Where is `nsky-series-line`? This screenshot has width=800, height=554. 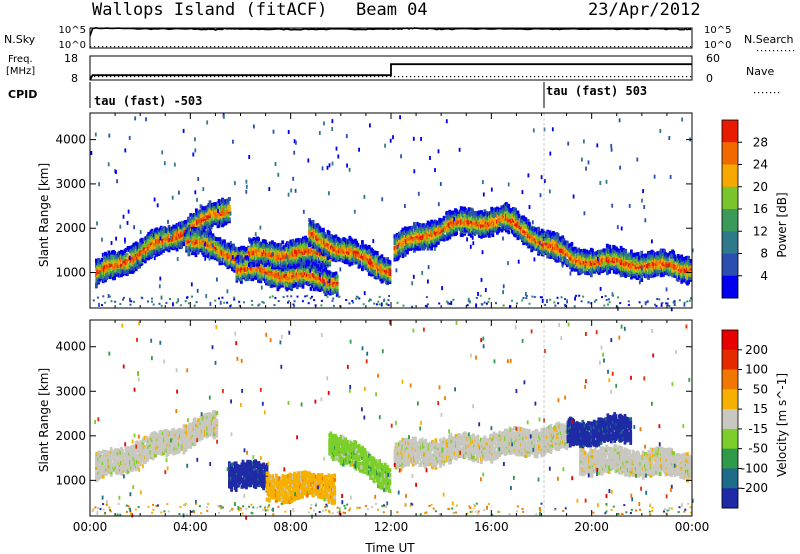 nsky-series-line is located at coordinates (390, 31).